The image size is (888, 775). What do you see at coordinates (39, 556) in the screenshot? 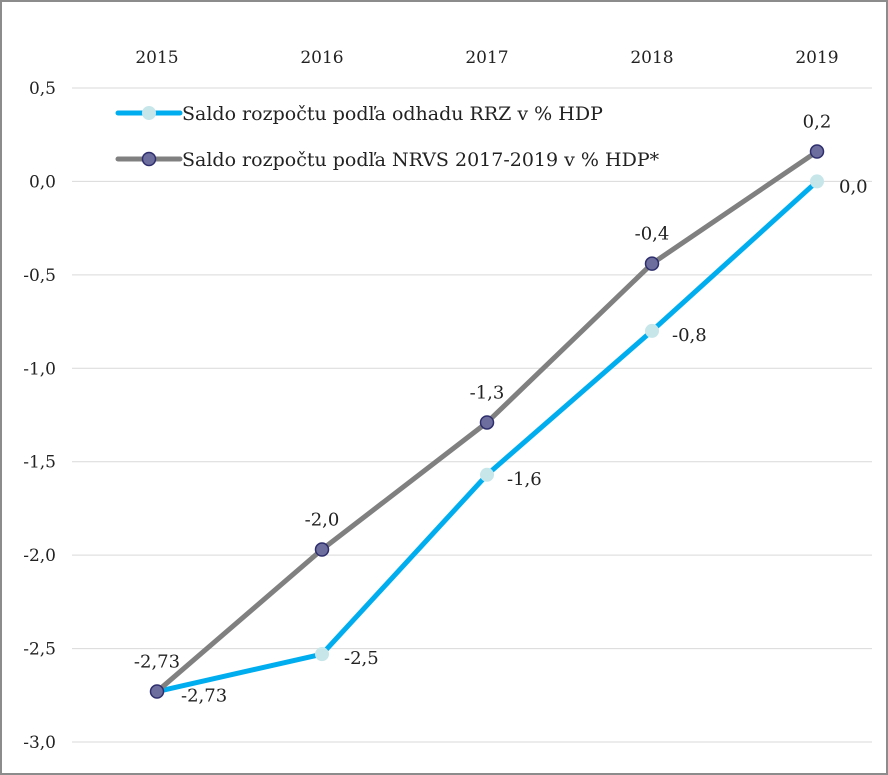
I see `y-tick-label: -2,0` at bounding box center [39, 556].